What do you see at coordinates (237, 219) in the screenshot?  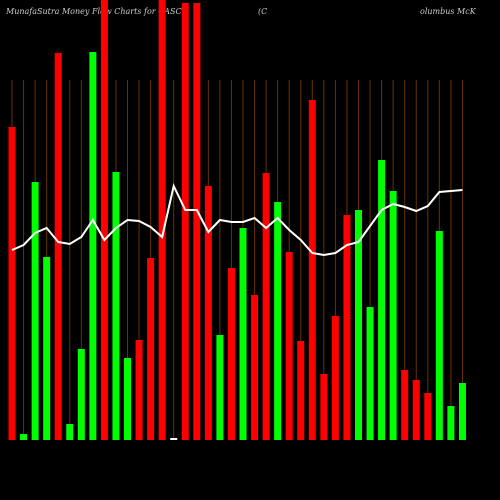 I see `line` at bounding box center [237, 219].